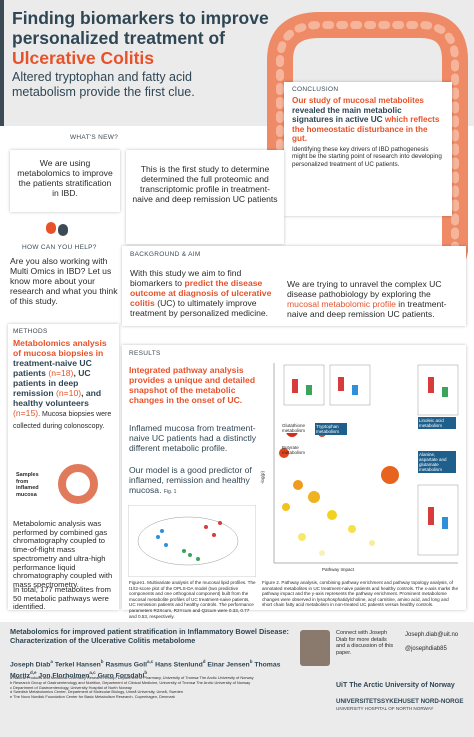 This screenshot has height=737, width=474. I want to click on author-name: Thomas Moritz, so click(145, 670).